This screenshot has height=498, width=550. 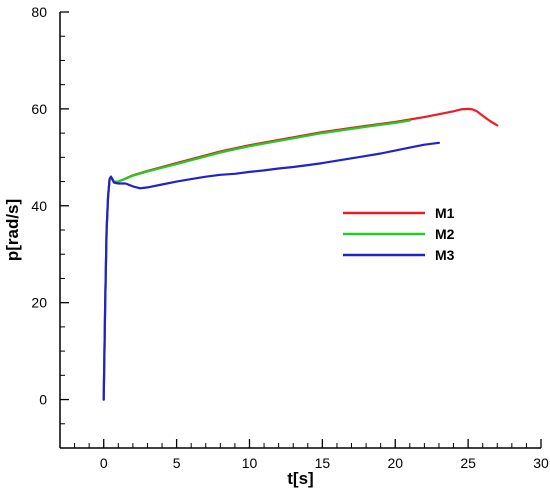 I want to click on x-tick-label: 30, so click(x=541, y=463).